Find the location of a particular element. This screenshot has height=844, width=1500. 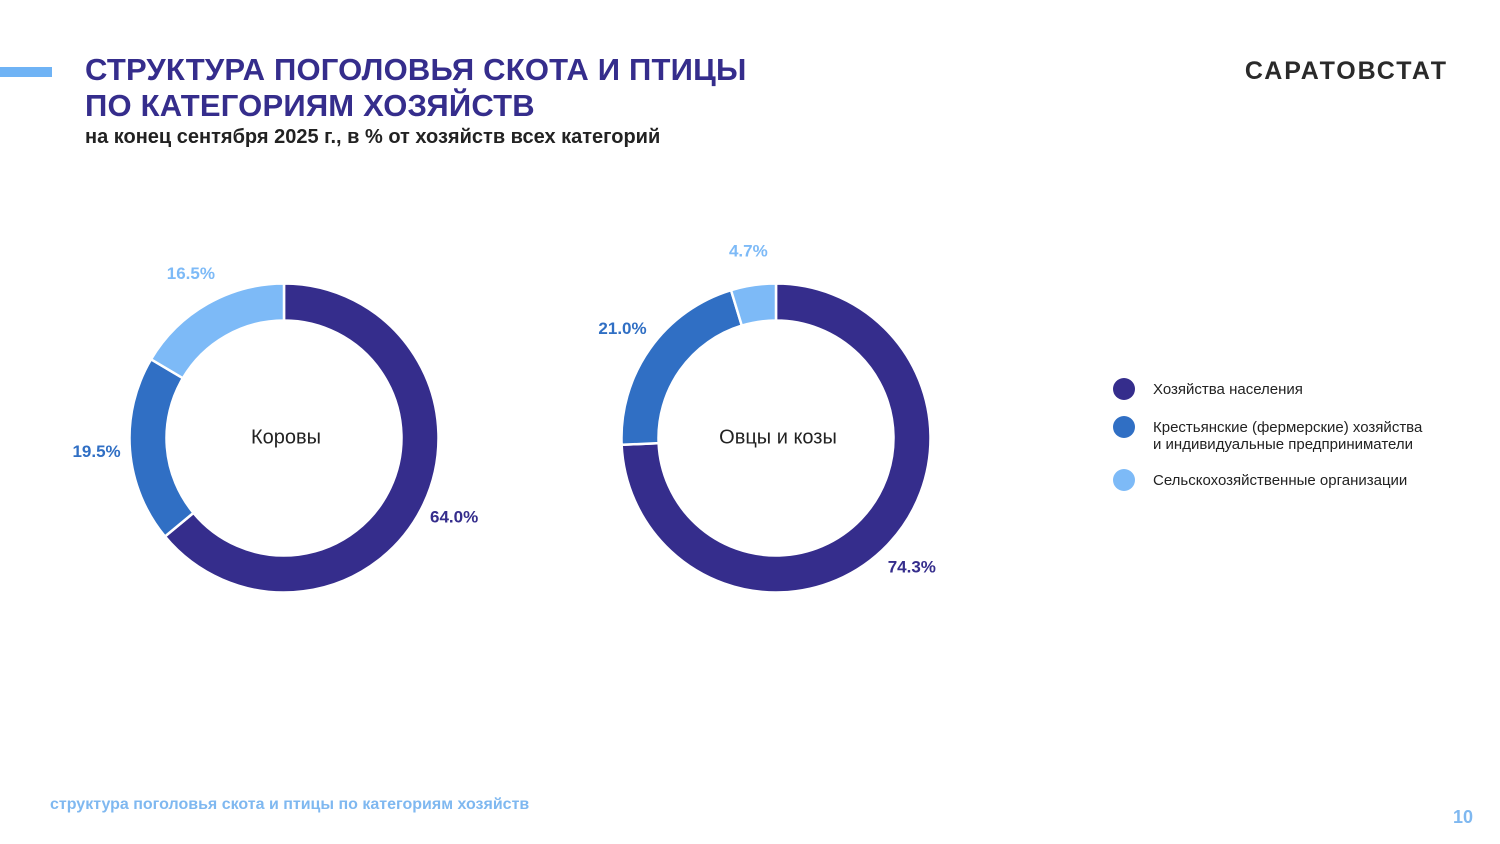

accent-bar is located at coordinates (26, 72).